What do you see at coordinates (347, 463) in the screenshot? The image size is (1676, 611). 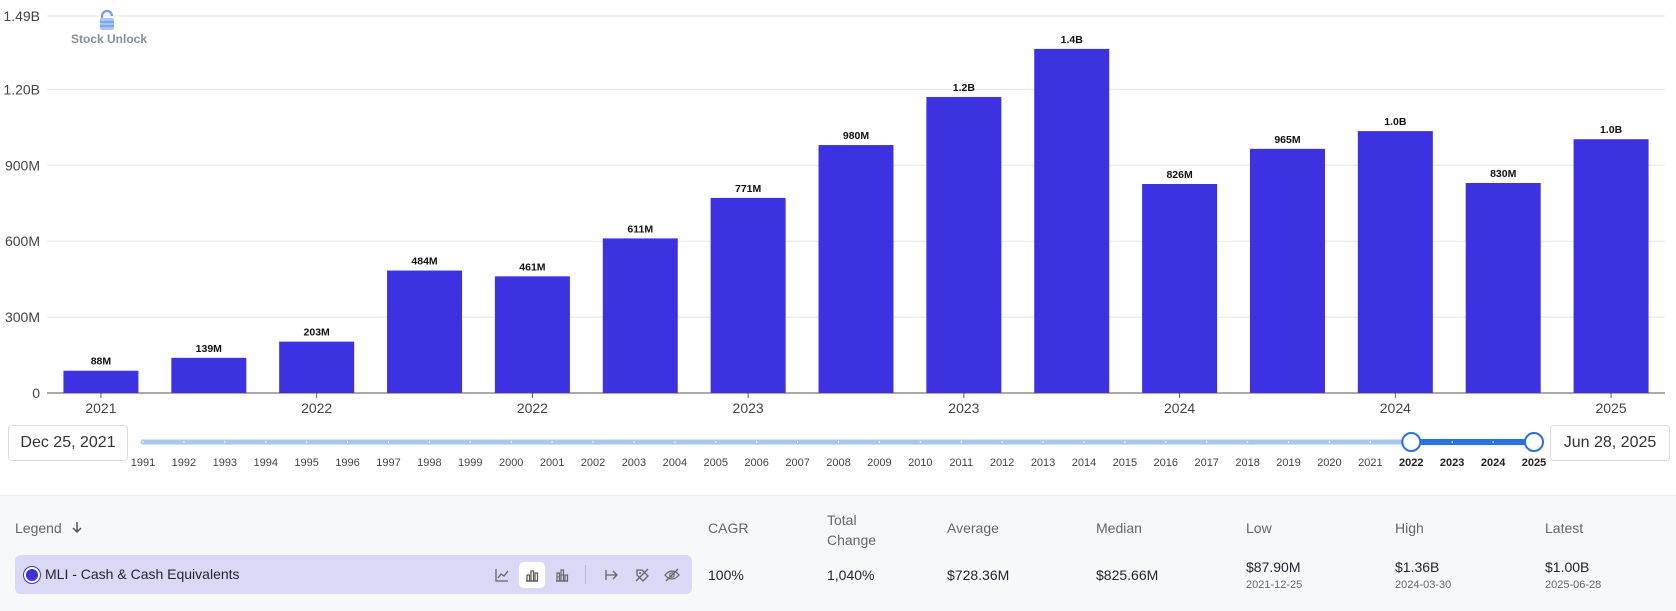 I see `slider-year-label: 1996` at bounding box center [347, 463].